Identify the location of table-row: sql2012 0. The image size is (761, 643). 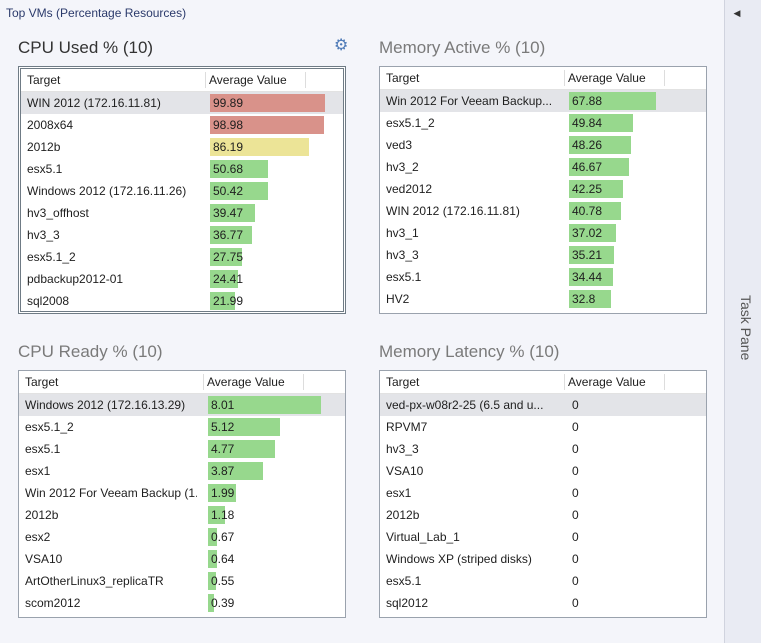
(543, 603).